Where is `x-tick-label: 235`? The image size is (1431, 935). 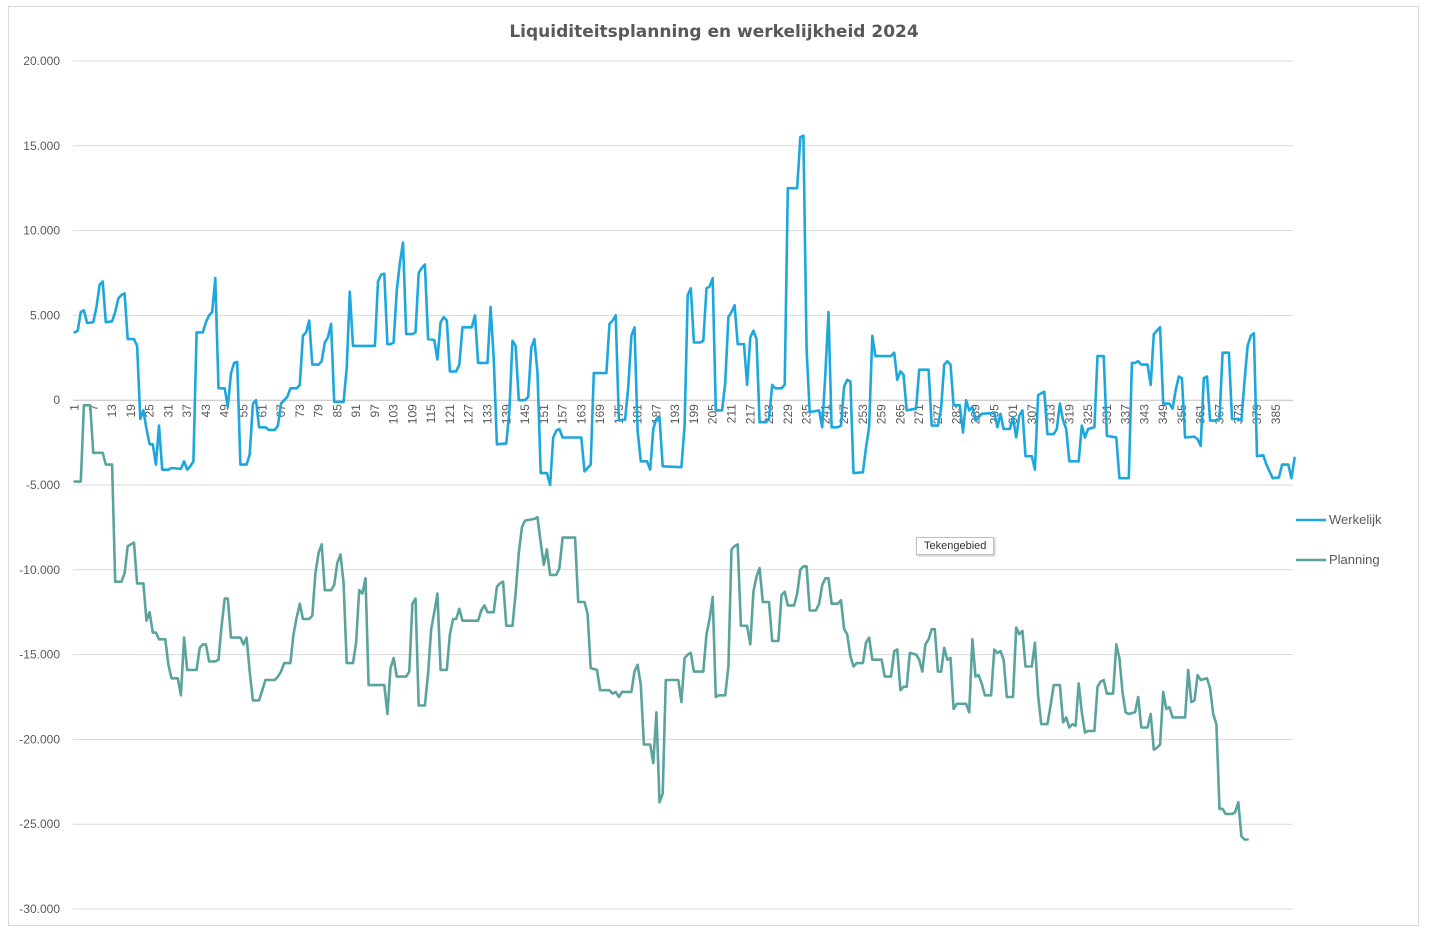 x-tick-label: 235 is located at coordinates (807, 414).